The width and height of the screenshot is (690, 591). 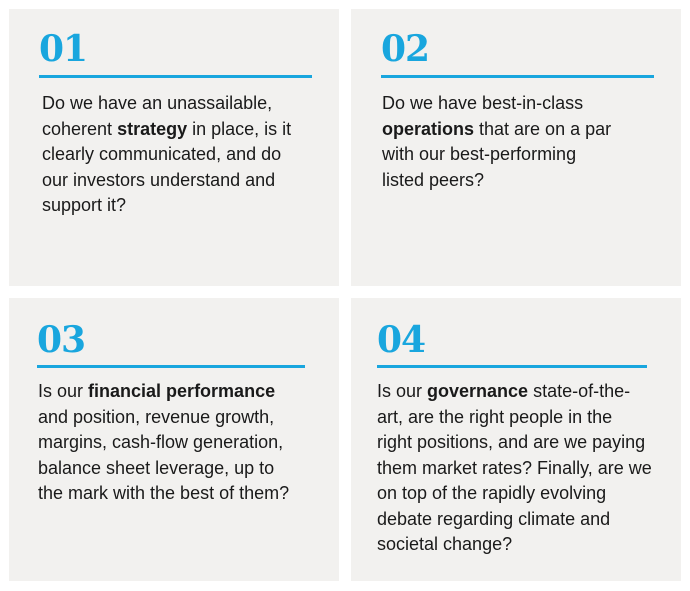 I want to click on question-line: support it?, so click(x=184, y=206).